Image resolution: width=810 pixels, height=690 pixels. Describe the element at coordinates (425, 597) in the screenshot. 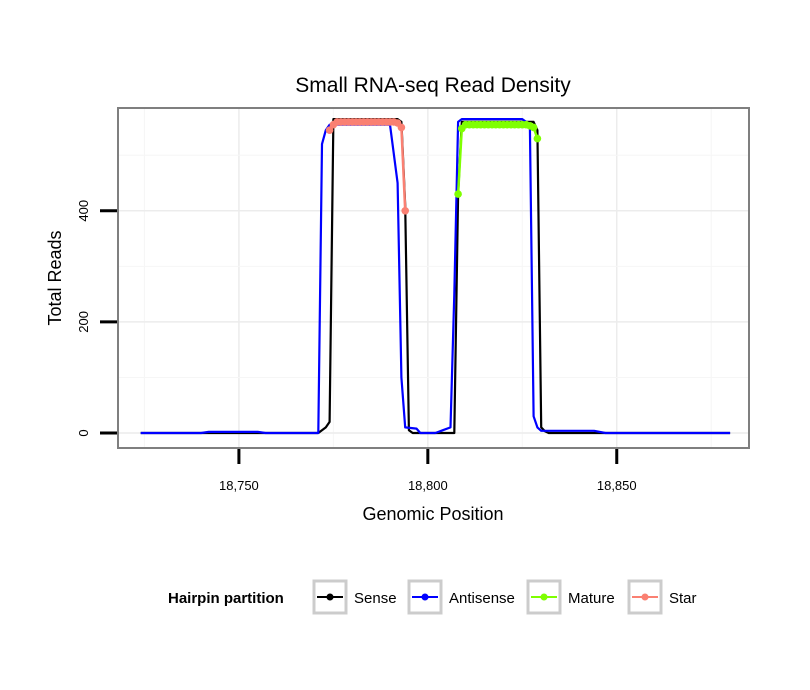

I see `legend-point-antisense` at that location.